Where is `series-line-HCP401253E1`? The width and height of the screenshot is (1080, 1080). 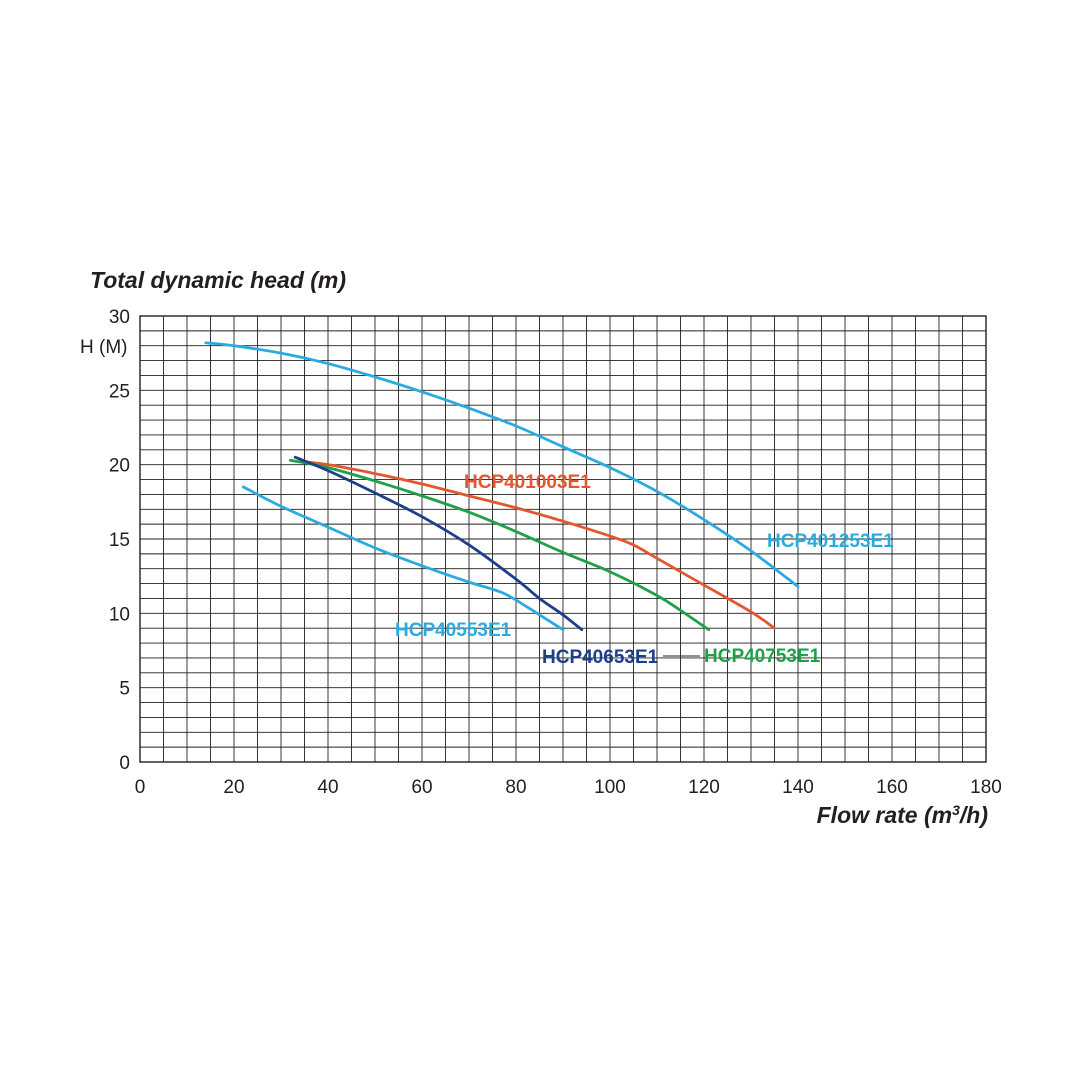 series-line-HCP401253E1 is located at coordinates (502, 464).